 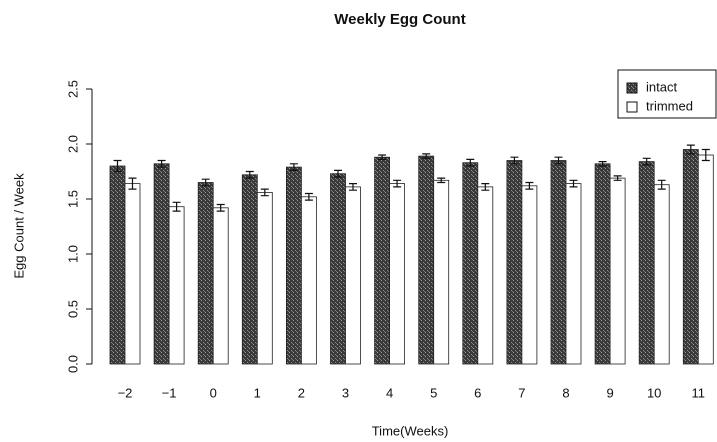 I want to click on y-tick-label: 2.5, so click(x=72, y=89).